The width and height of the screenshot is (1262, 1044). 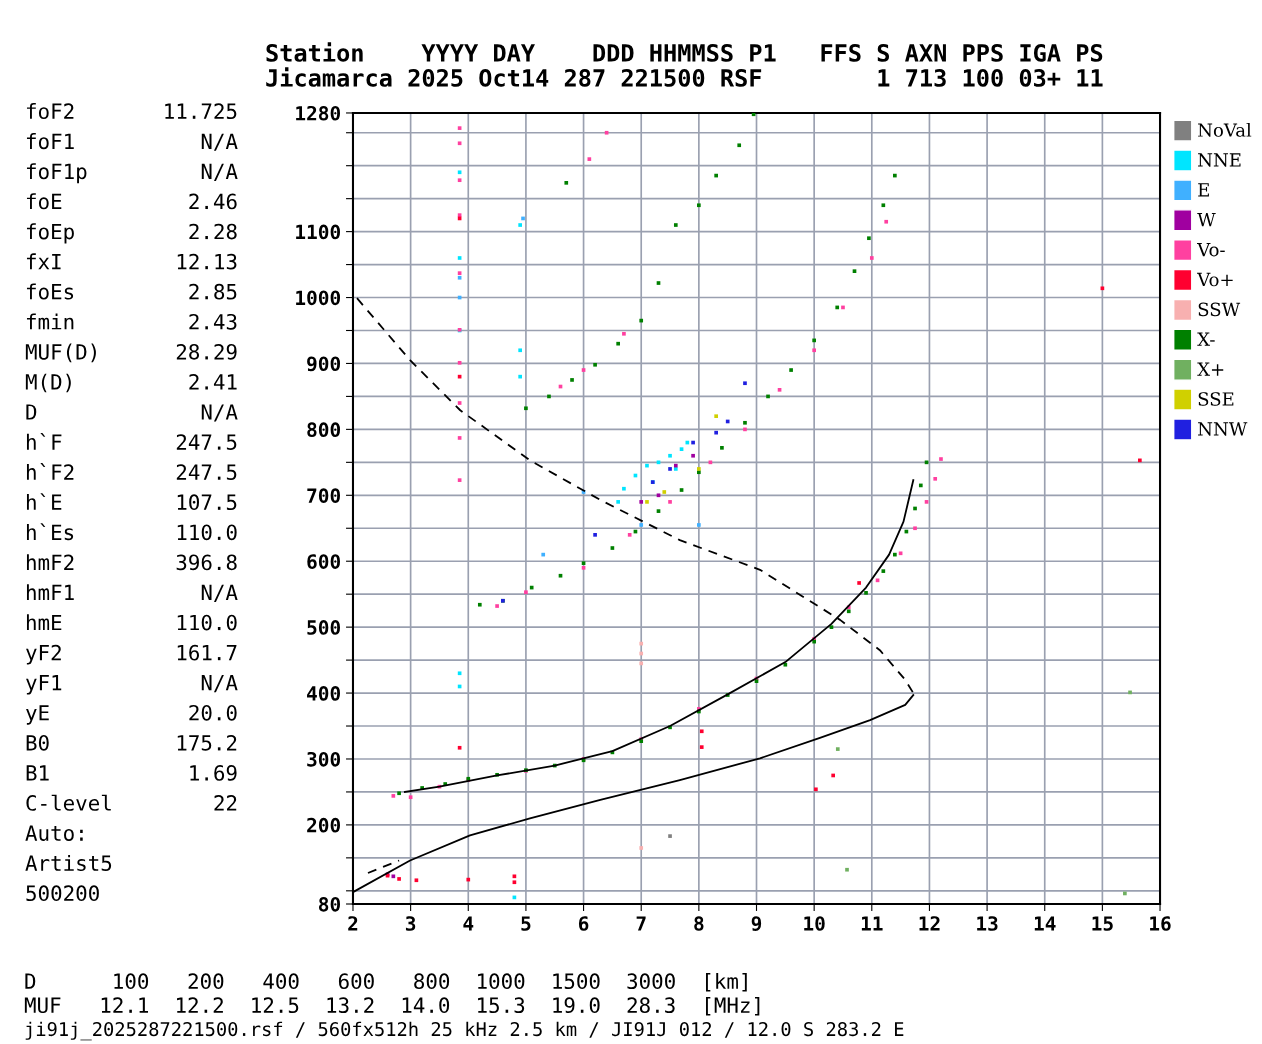 What do you see at coordinates (131, 654) in the screenshot?
I see `text: yF2 161.7` at bounding box center [131, 654].